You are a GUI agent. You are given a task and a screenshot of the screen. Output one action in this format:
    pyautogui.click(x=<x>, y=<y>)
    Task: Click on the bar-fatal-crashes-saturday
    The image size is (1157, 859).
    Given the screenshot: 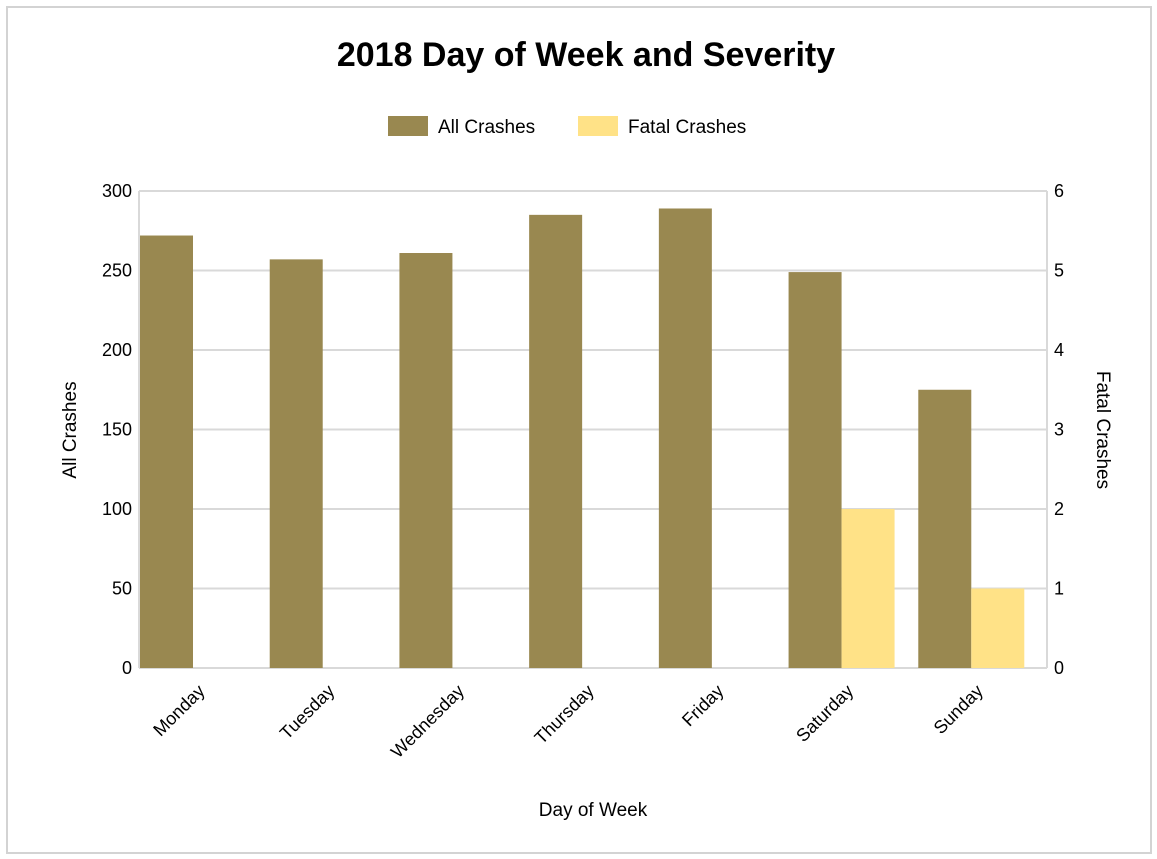 What is the action you would take?
    pyautogui.click(x=868, y=588)
    